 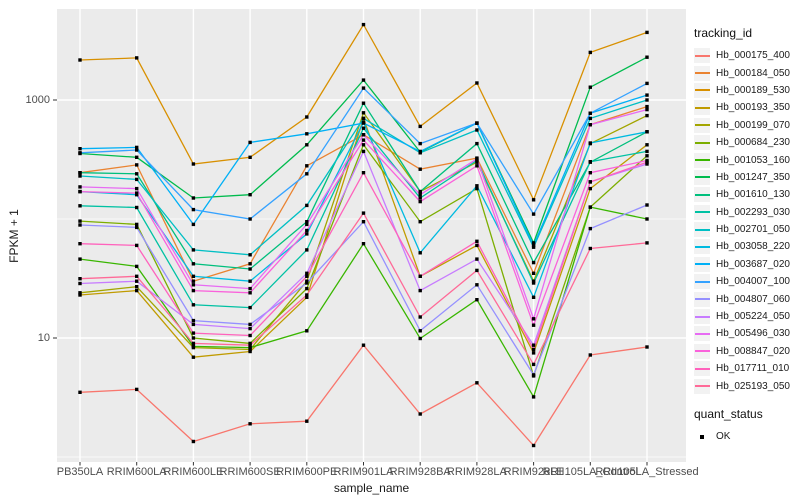 I want to click on y-tick-label: 1000, so click(x=37, y=99).